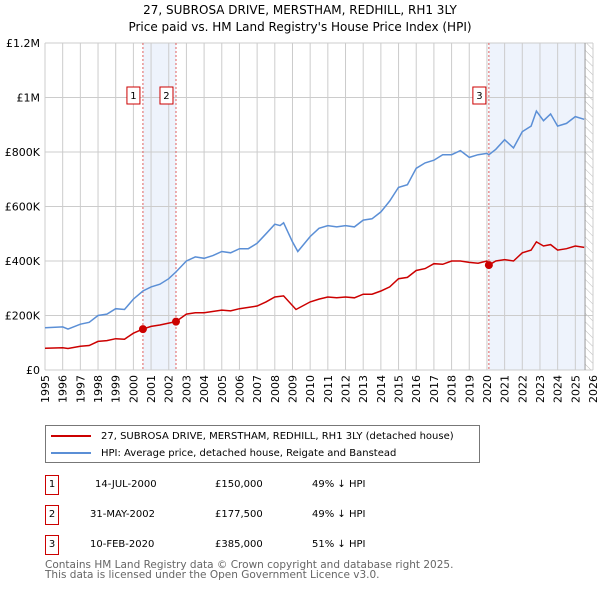  What do you see at coordinates (29, 98) in the screenshot?
I see `y-tick-label: £1M` at bounding box center [29, 98].